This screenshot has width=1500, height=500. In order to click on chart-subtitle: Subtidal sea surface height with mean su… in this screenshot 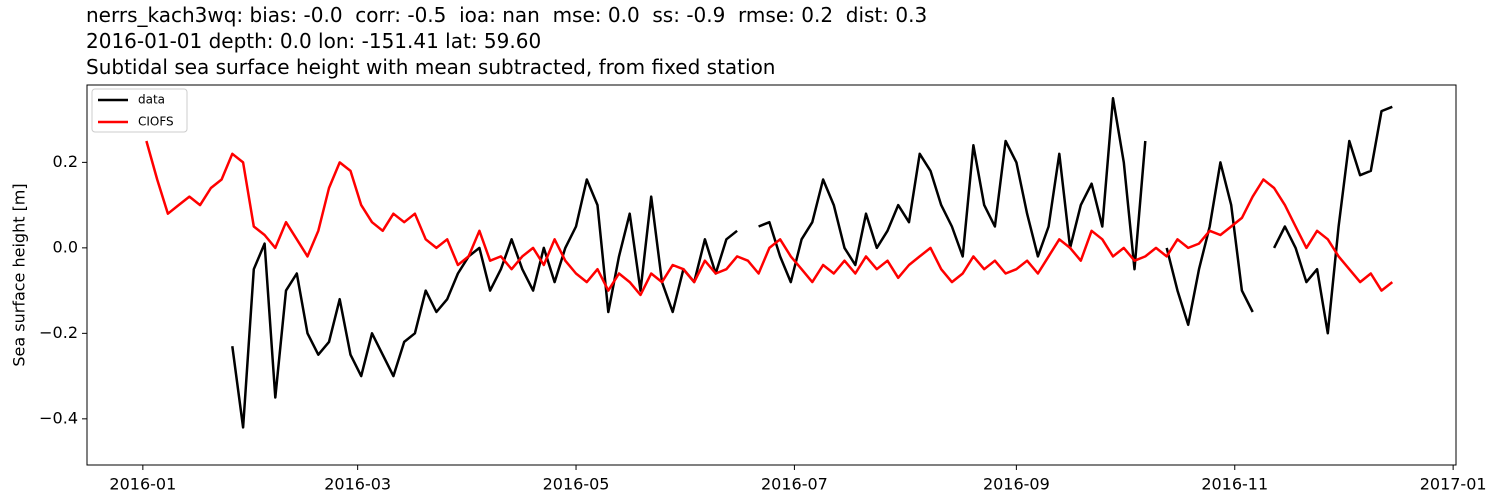, I will do `click(430, 67)`.